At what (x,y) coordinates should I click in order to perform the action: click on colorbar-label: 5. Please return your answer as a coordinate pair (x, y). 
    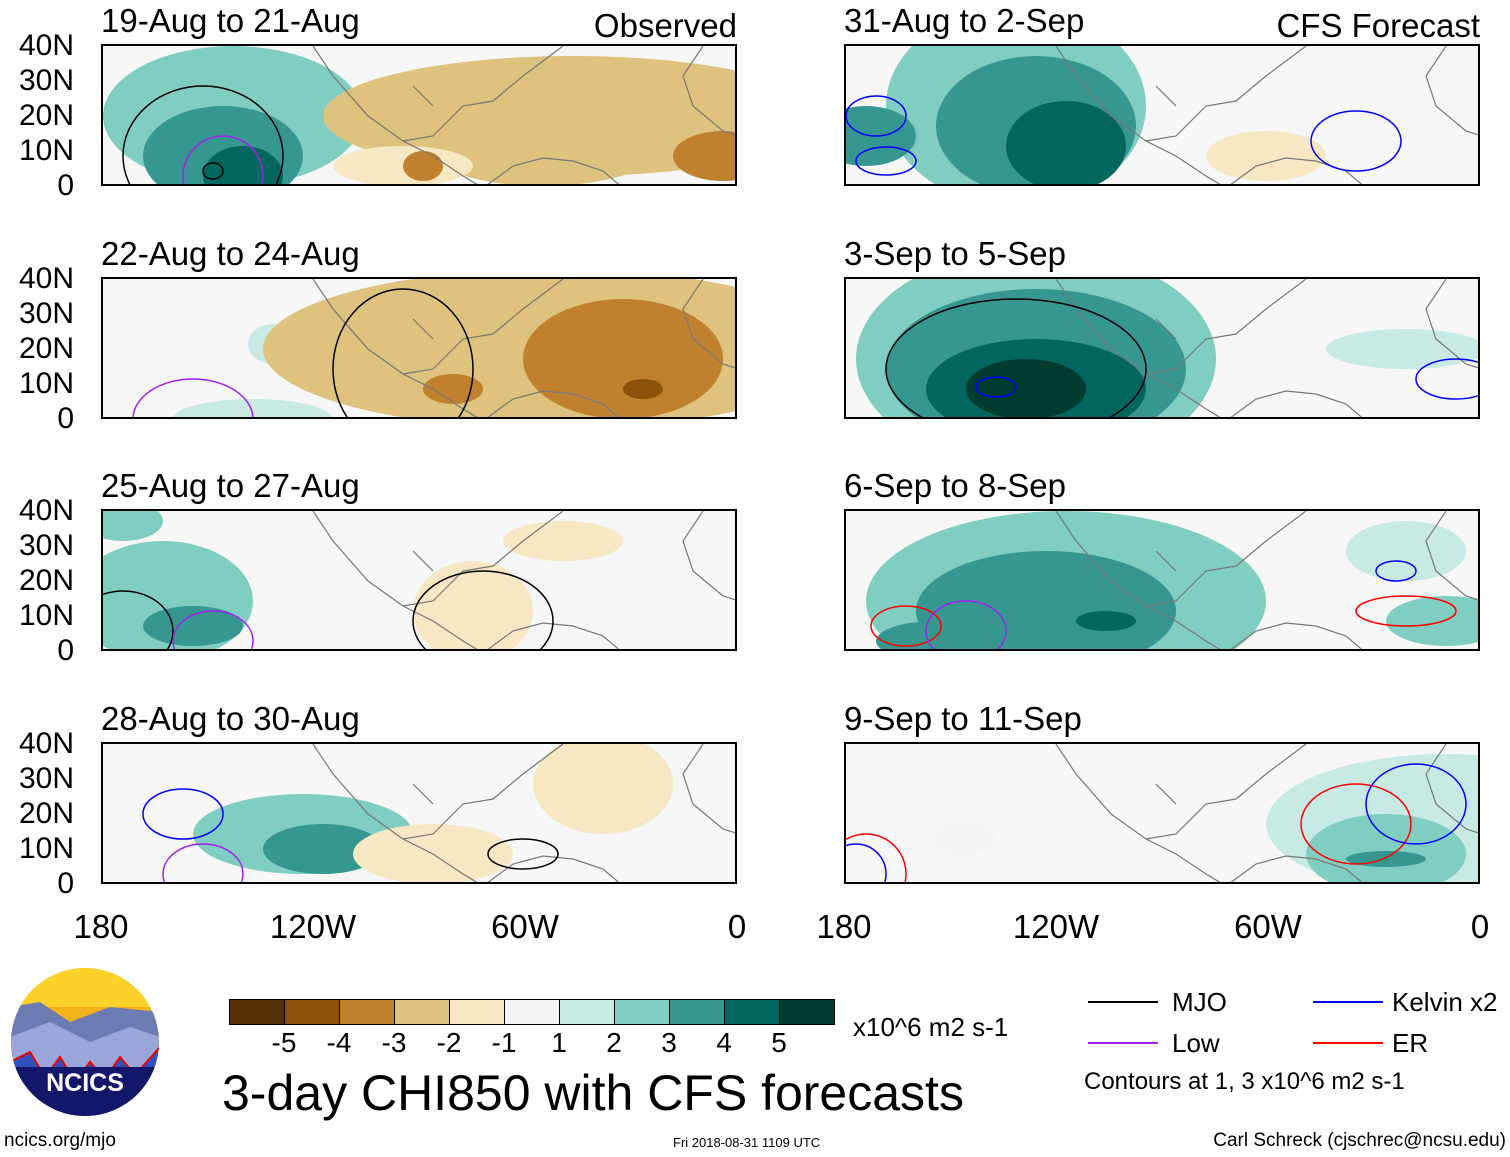
    Looking at the image, I should click on (779, 1042).